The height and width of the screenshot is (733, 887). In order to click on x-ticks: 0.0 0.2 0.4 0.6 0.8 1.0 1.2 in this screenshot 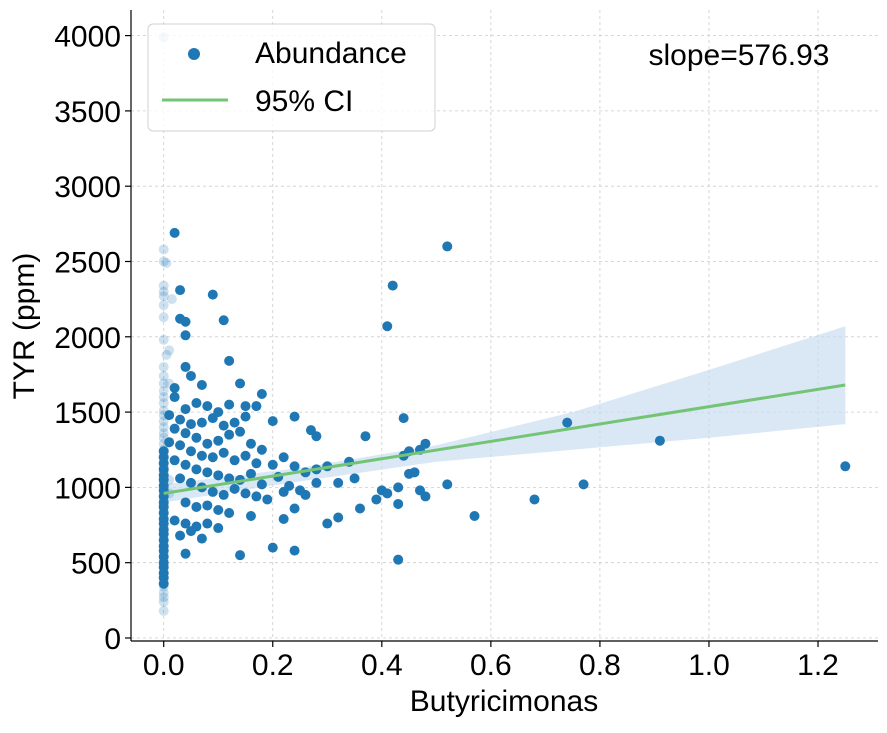, I will do `click(491, 661)`.